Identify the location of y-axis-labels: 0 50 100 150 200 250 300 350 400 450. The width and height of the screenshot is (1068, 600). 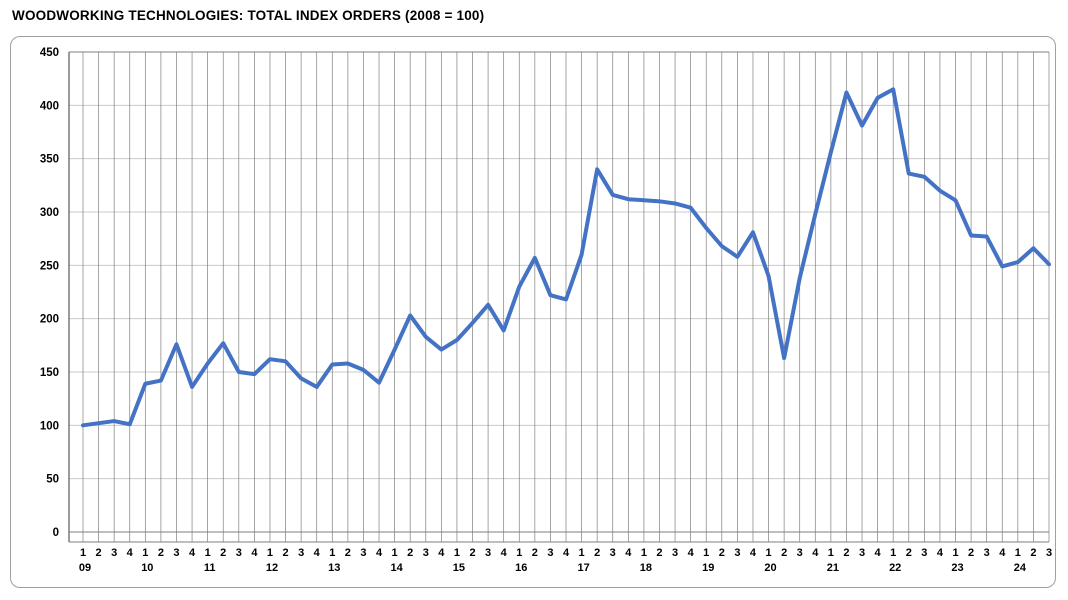
(49, 293).